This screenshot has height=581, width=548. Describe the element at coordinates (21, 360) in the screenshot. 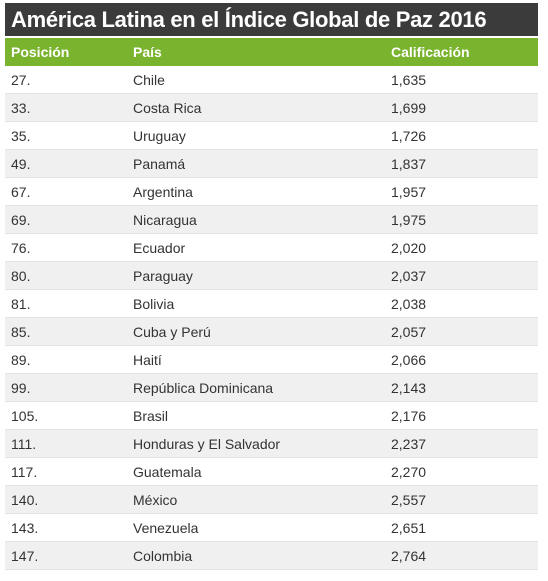

I see `row-position: 89.` at that location.